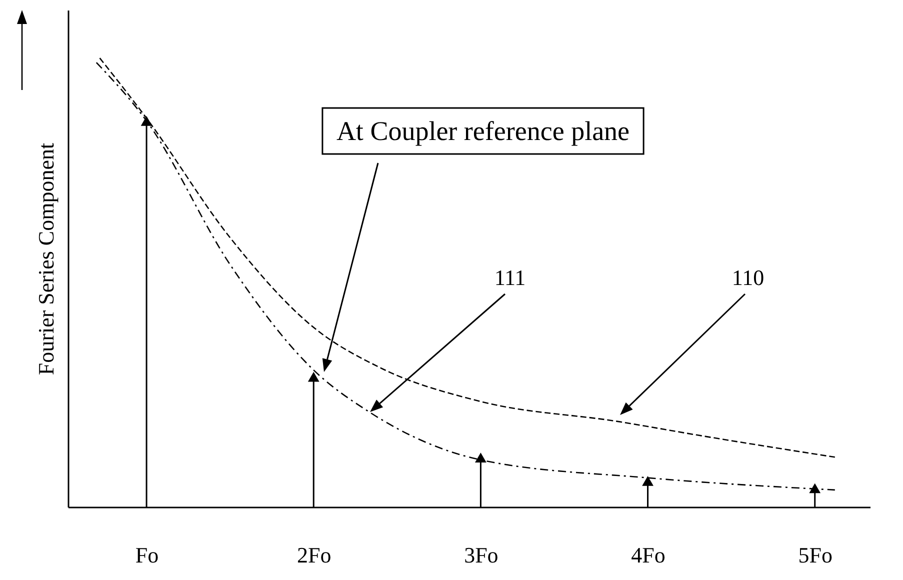  I want to click on x-tick-label: Fo, so click(147, 555).